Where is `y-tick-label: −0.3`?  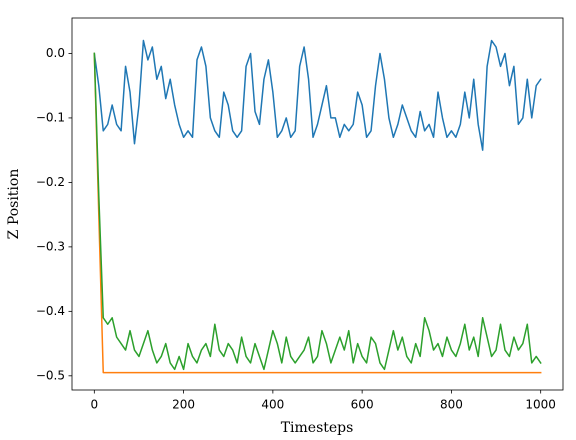
y-tick-label: −0.3 is located at coordinates (50, 246).